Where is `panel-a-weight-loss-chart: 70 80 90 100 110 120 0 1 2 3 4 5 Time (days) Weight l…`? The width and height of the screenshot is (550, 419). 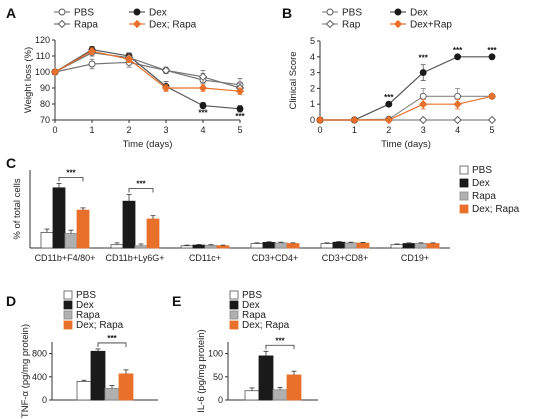
panel-a-weight-loss-chart: 70 80 90 100 110 120 0 1 2 3 4 5 Time (days) Weight l… is located at coordinates (134, 79).